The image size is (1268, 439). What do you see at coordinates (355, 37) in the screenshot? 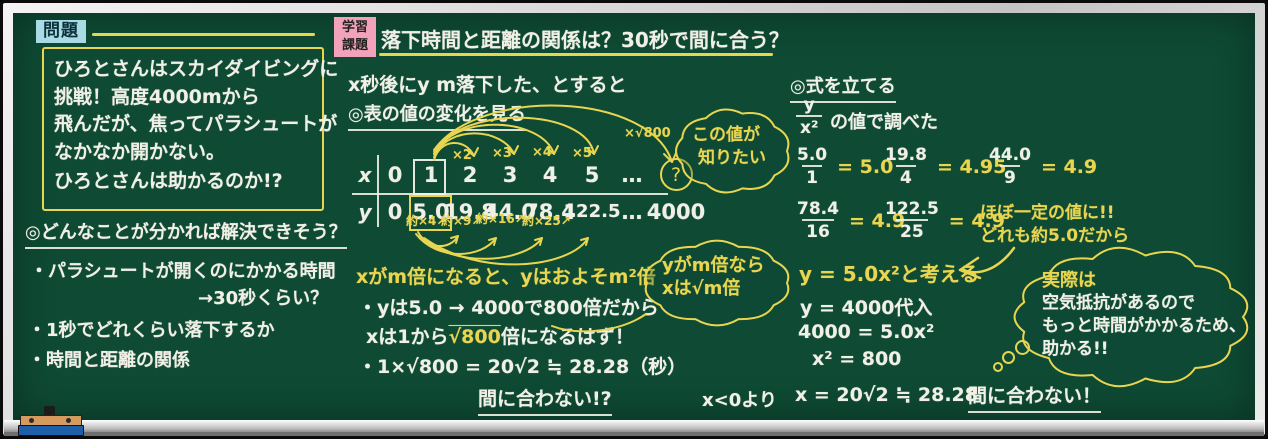
I see `task-label: 学習 課題` at bounding box center [355, 37].